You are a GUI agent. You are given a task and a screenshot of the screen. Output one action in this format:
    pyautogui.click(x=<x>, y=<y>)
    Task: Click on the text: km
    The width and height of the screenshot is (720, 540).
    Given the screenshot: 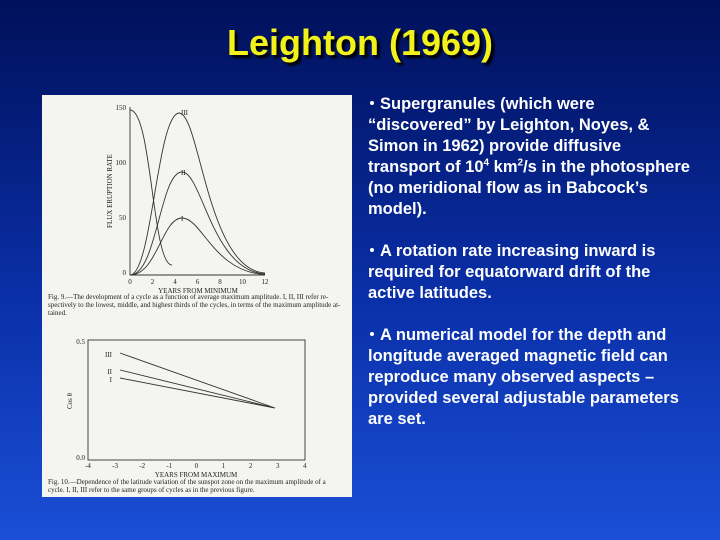 What is the action you would take?
    pyautogui.click(x=503, y=167)
    